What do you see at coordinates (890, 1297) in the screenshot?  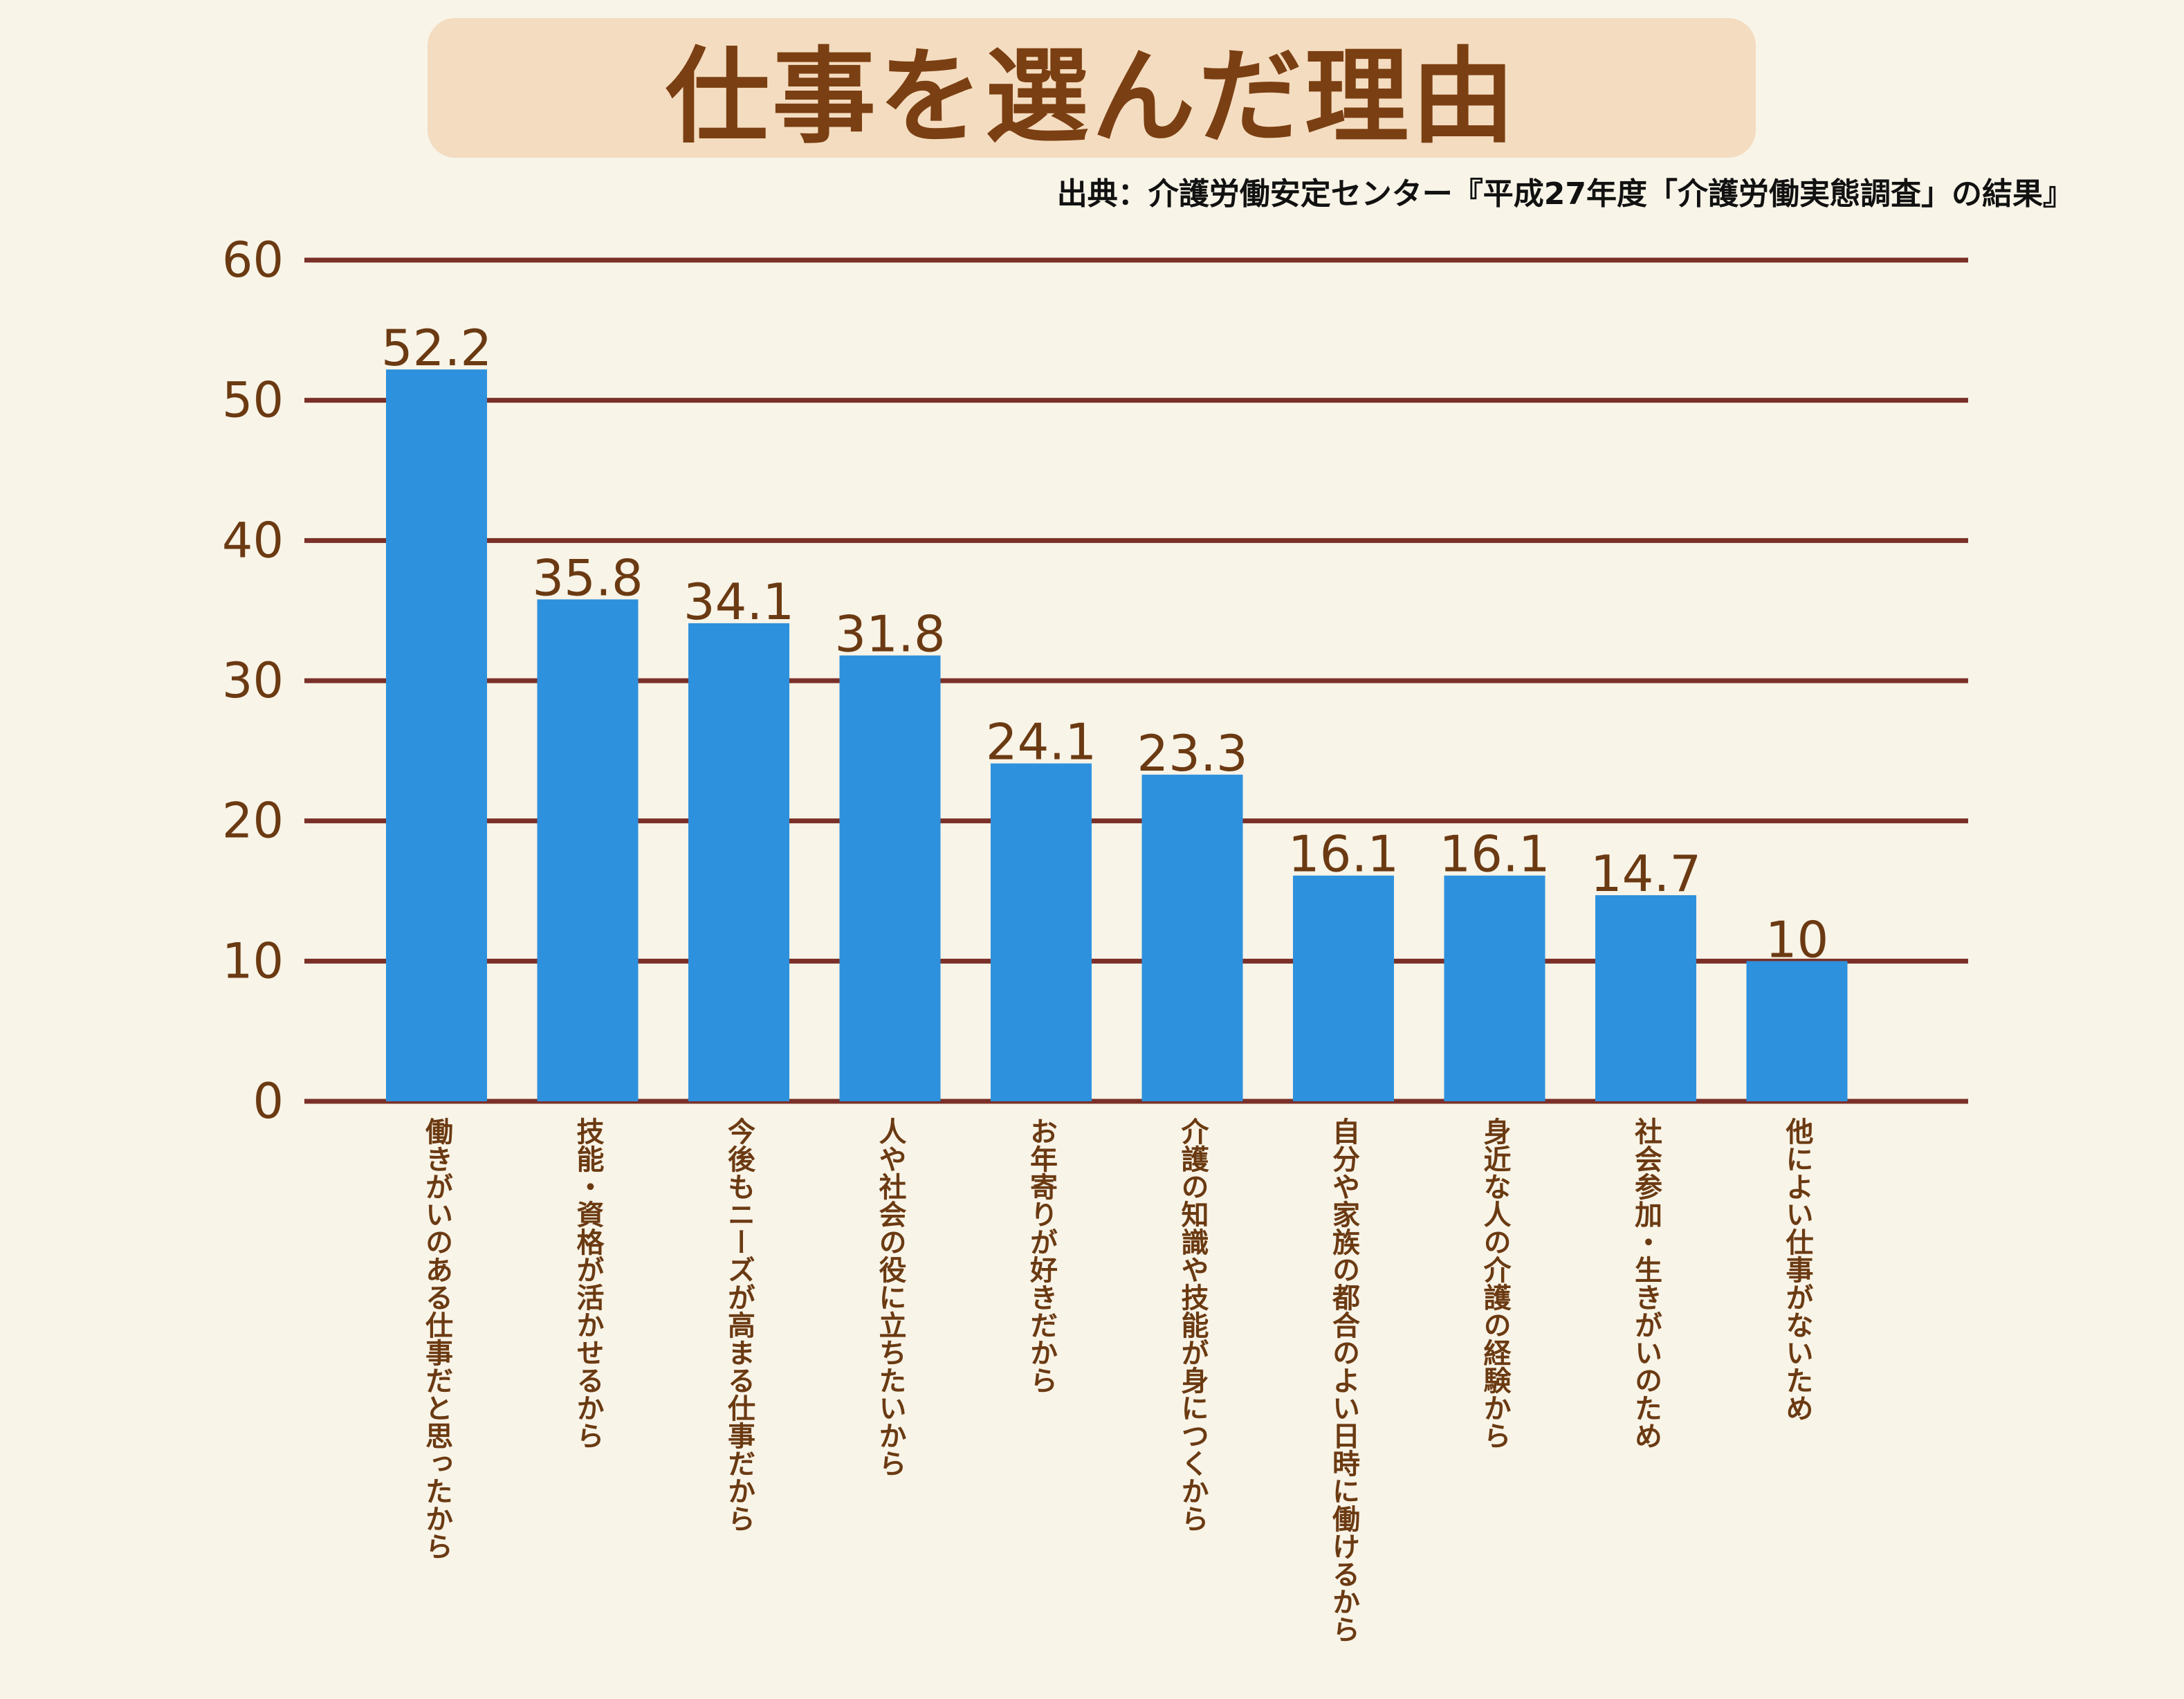 I see `category-label: 人や社会の役に立ちたいから` at bounding box center [890, 1297].